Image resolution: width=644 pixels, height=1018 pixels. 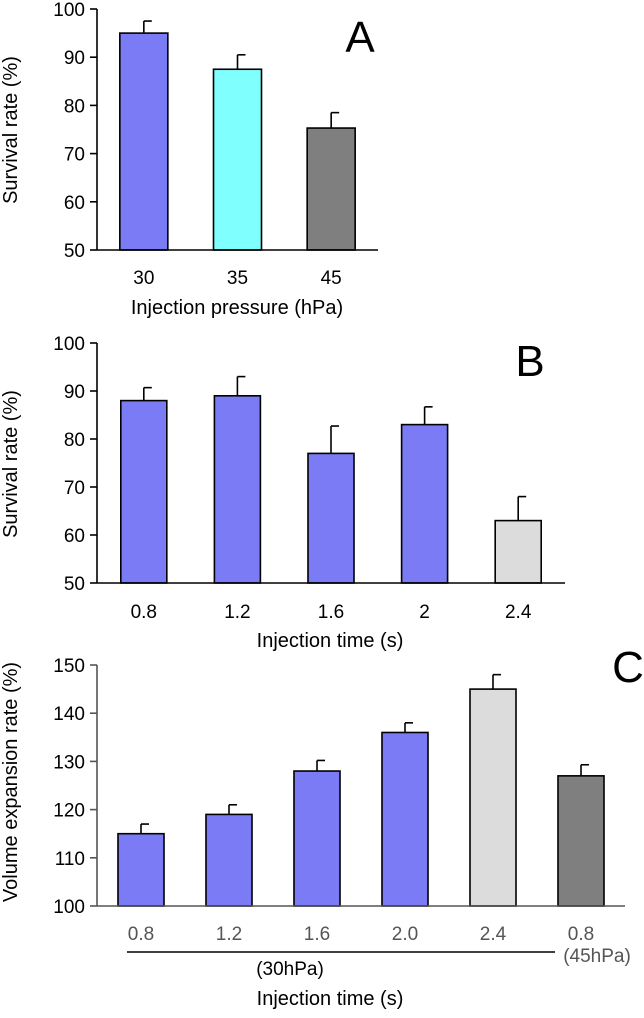 What do you see at coordinates (69, 666) in the screenshot?
I see `y-tick-label: 150` at bounding box center [69, 666].